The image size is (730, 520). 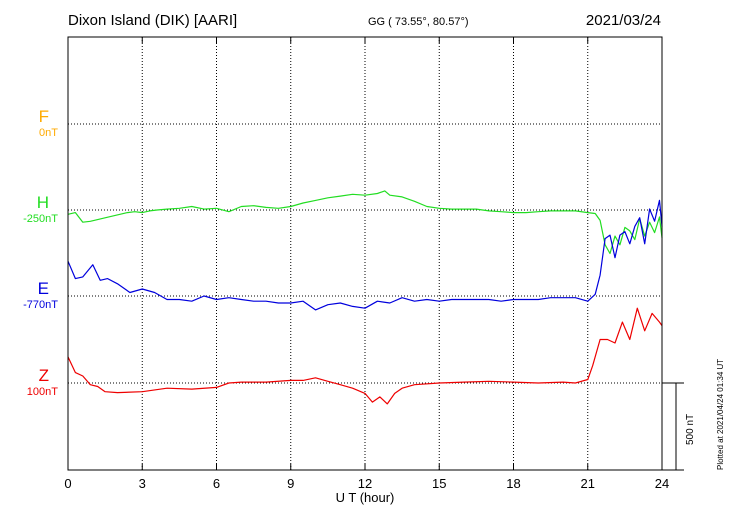 I want to click on component-offset: -770nT, so click(x=40, y=305).